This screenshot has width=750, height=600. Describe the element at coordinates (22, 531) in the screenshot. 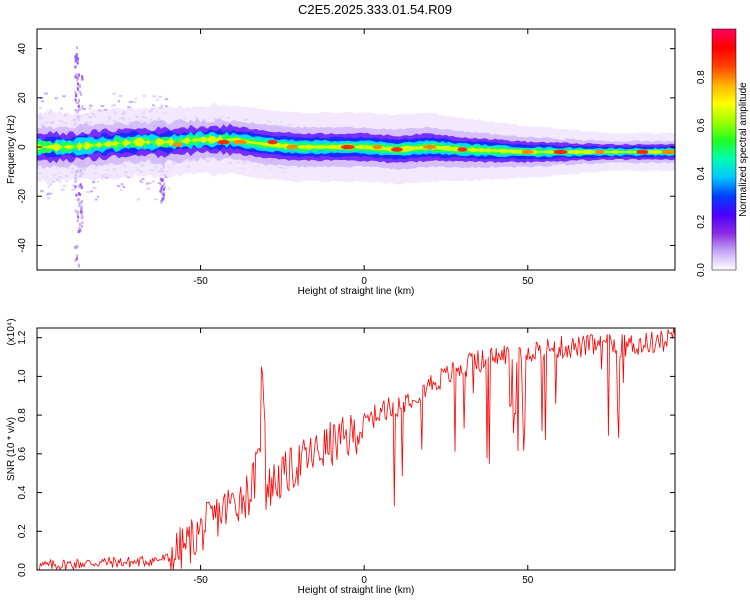

I see `y-tick-label: 0.2` at that location.